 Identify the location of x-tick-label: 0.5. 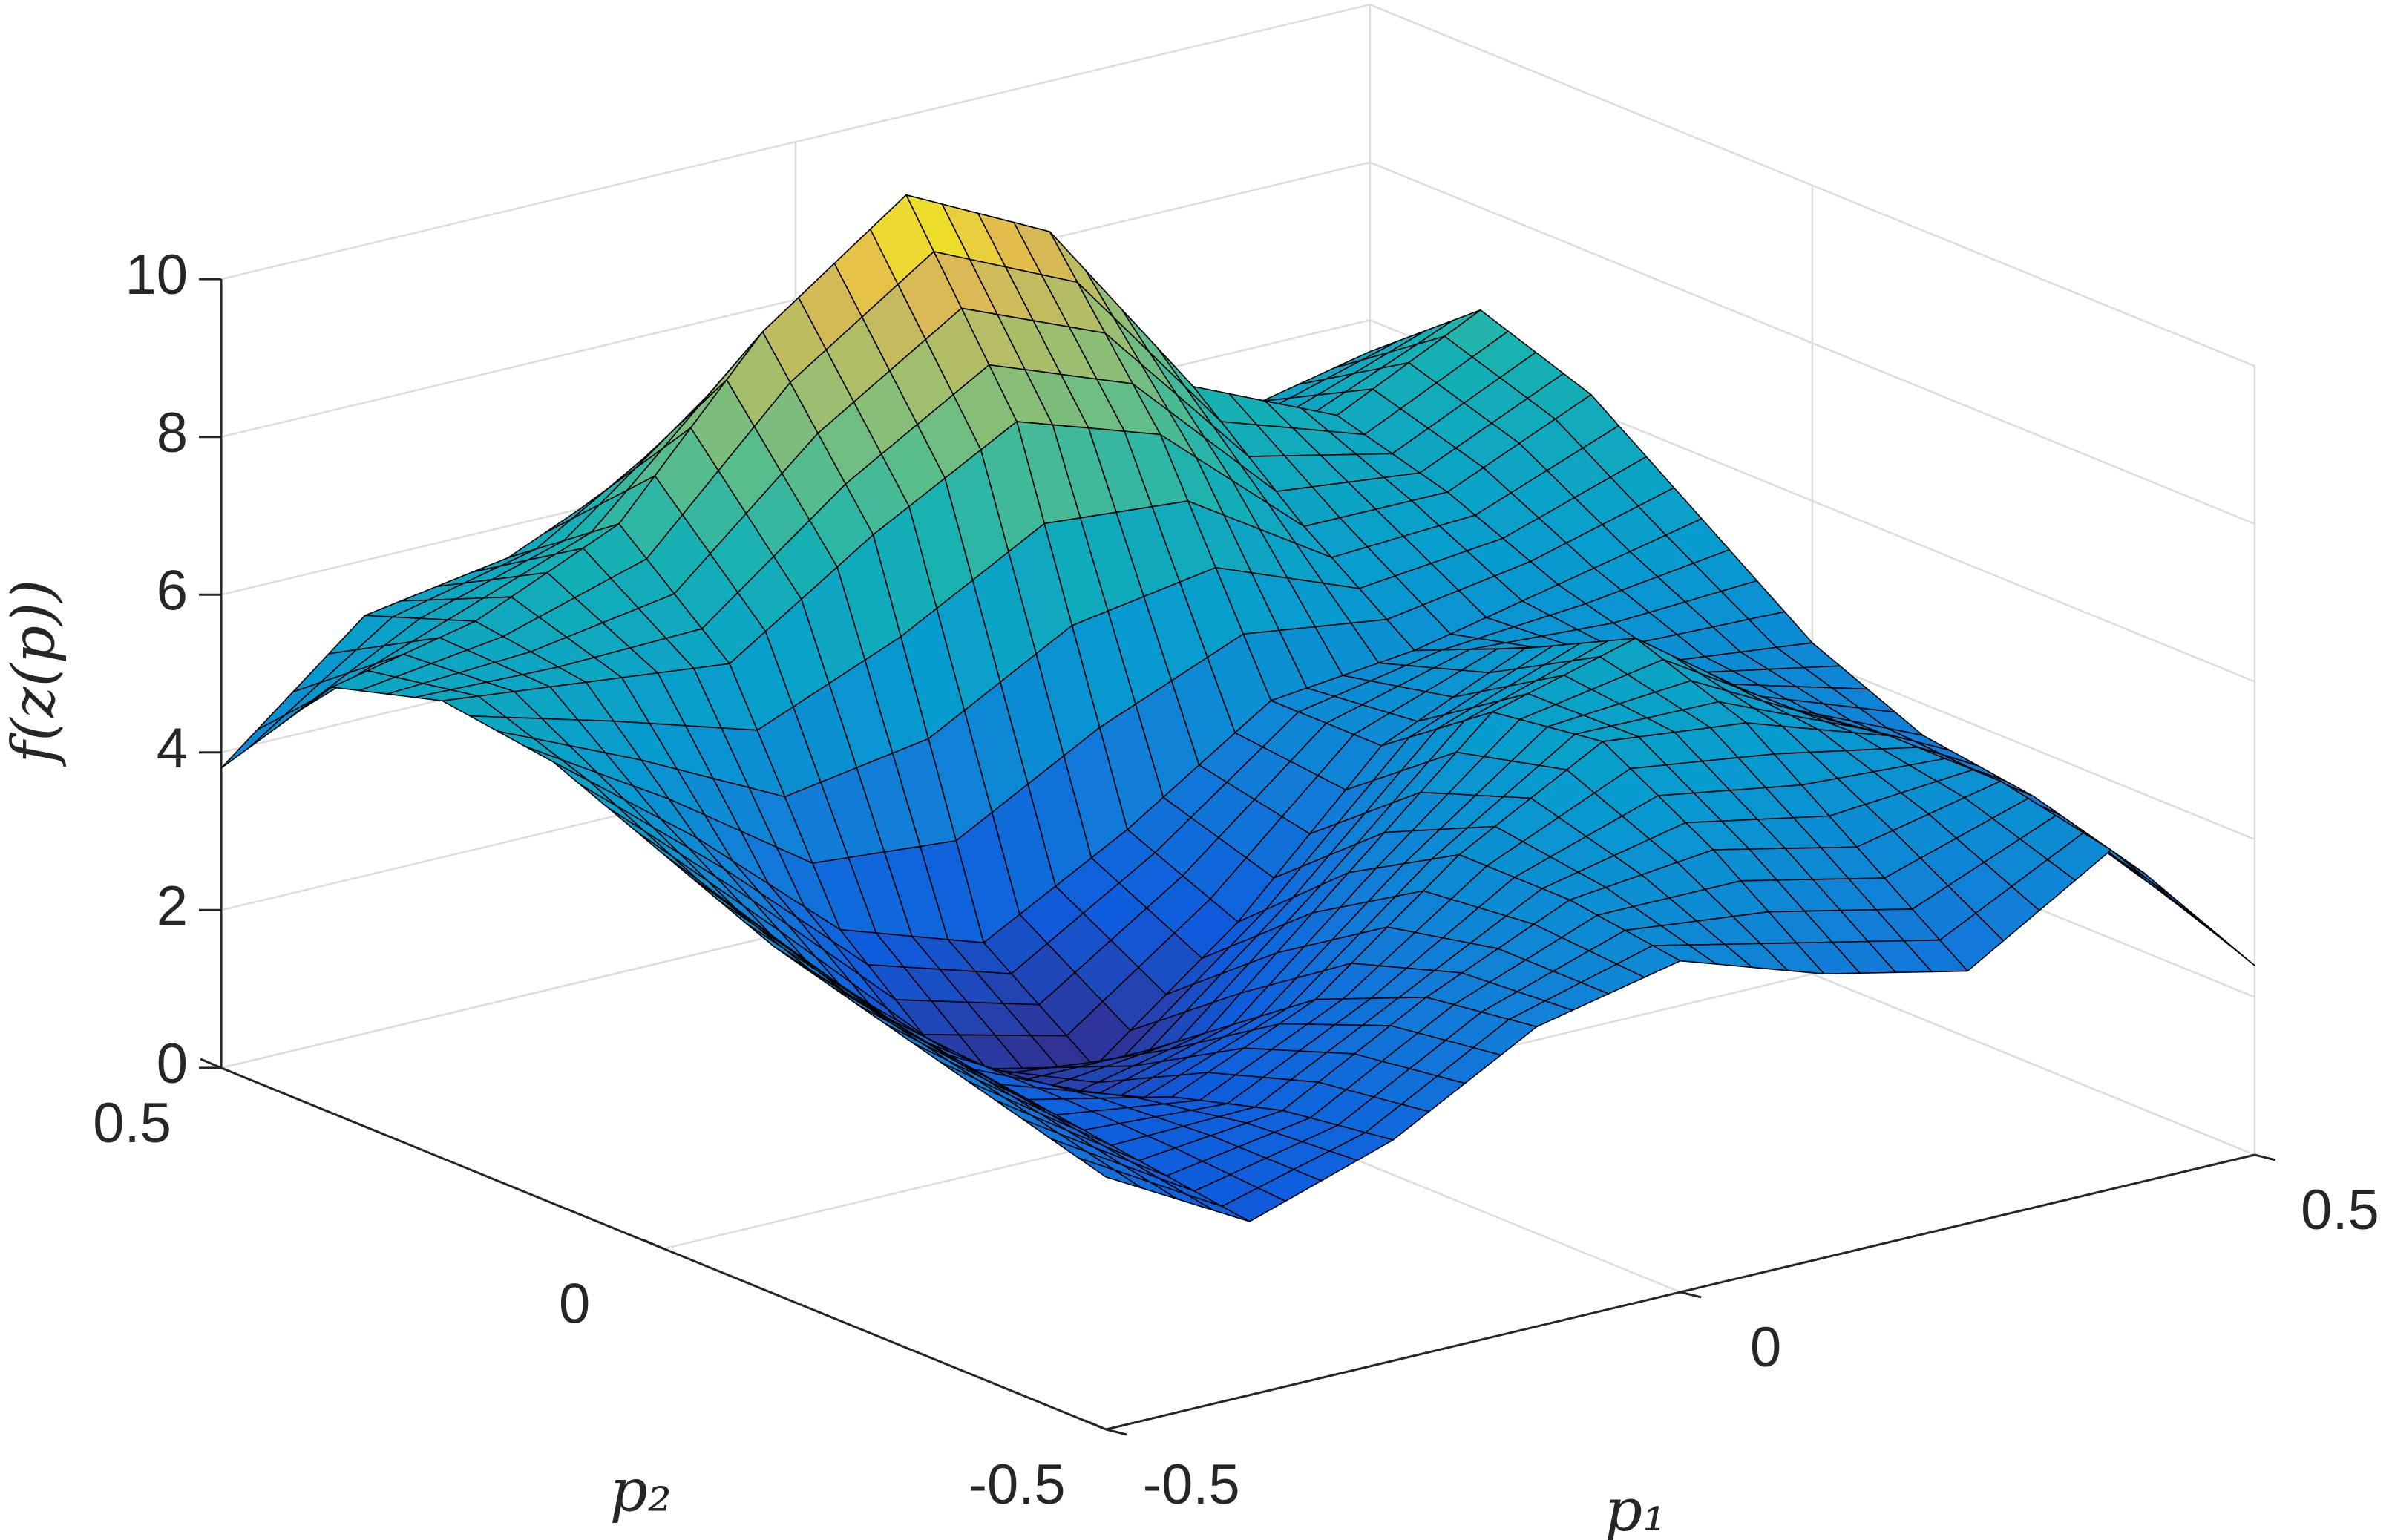
(2340, 1210).